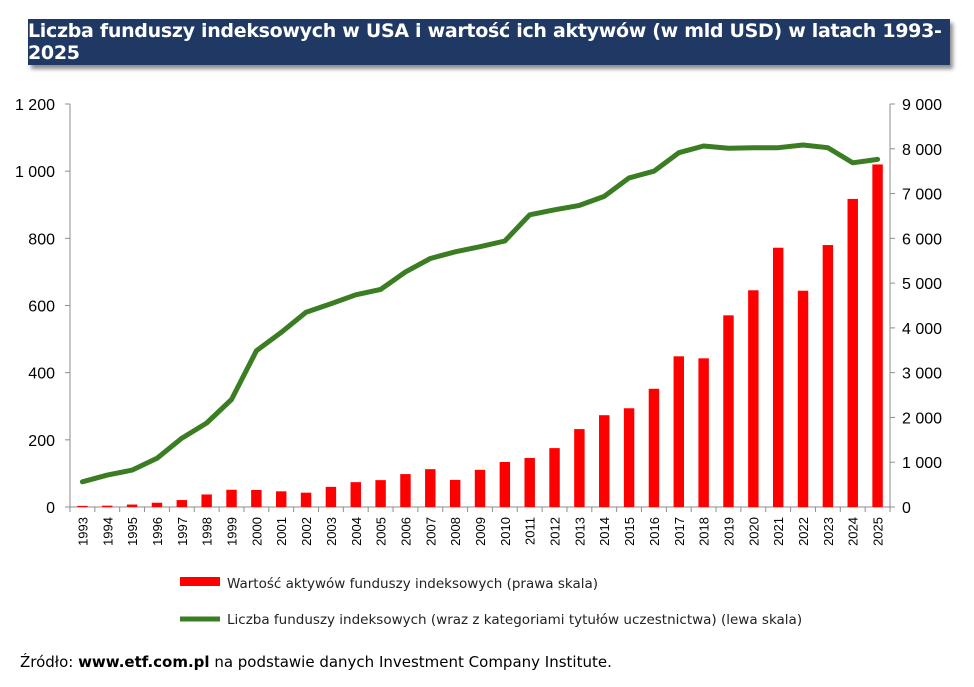 This screenshot has width=974, height=687. I want to click on right-tick-label: 1 000, so click(922, 463).